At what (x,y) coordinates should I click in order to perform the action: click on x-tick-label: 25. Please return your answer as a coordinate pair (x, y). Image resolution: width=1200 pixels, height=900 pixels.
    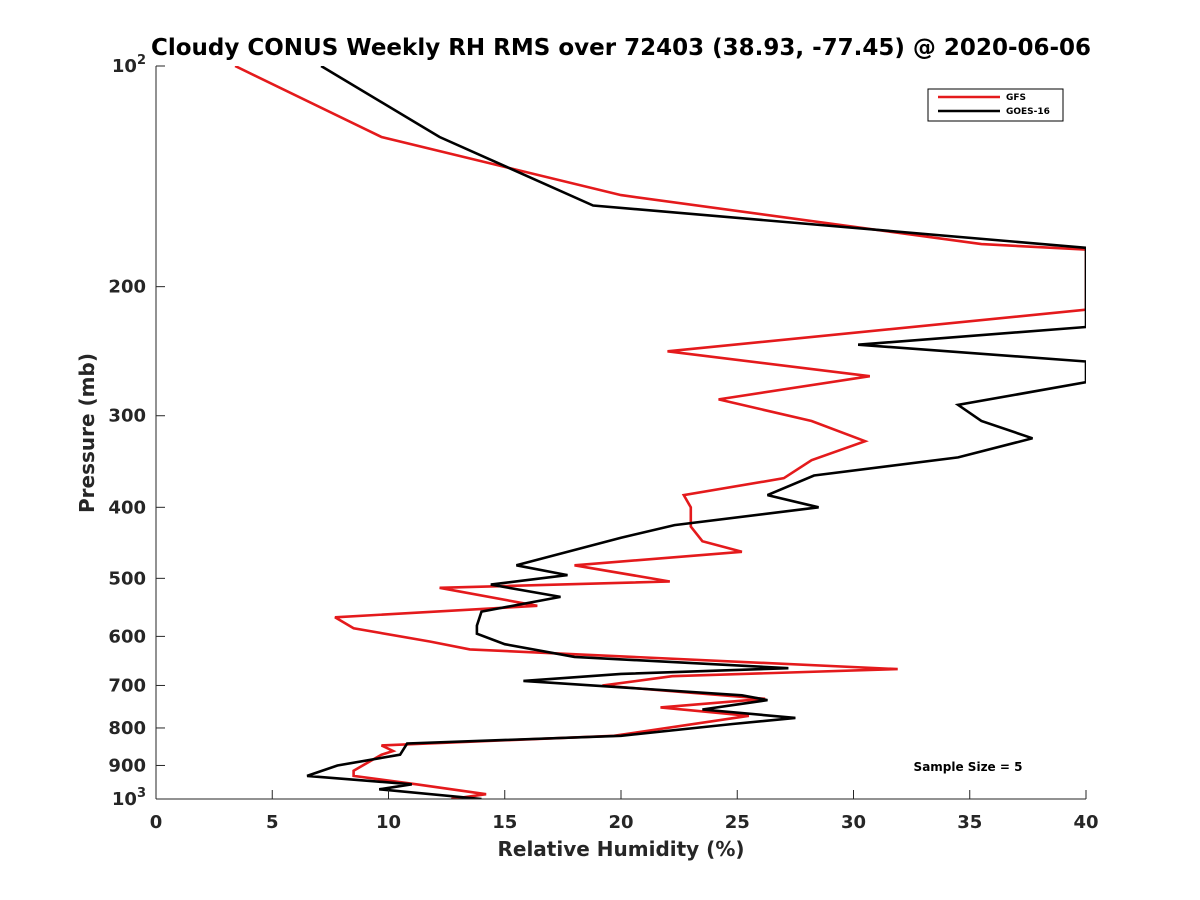
    Looking at the image, I should click on (737, 822).